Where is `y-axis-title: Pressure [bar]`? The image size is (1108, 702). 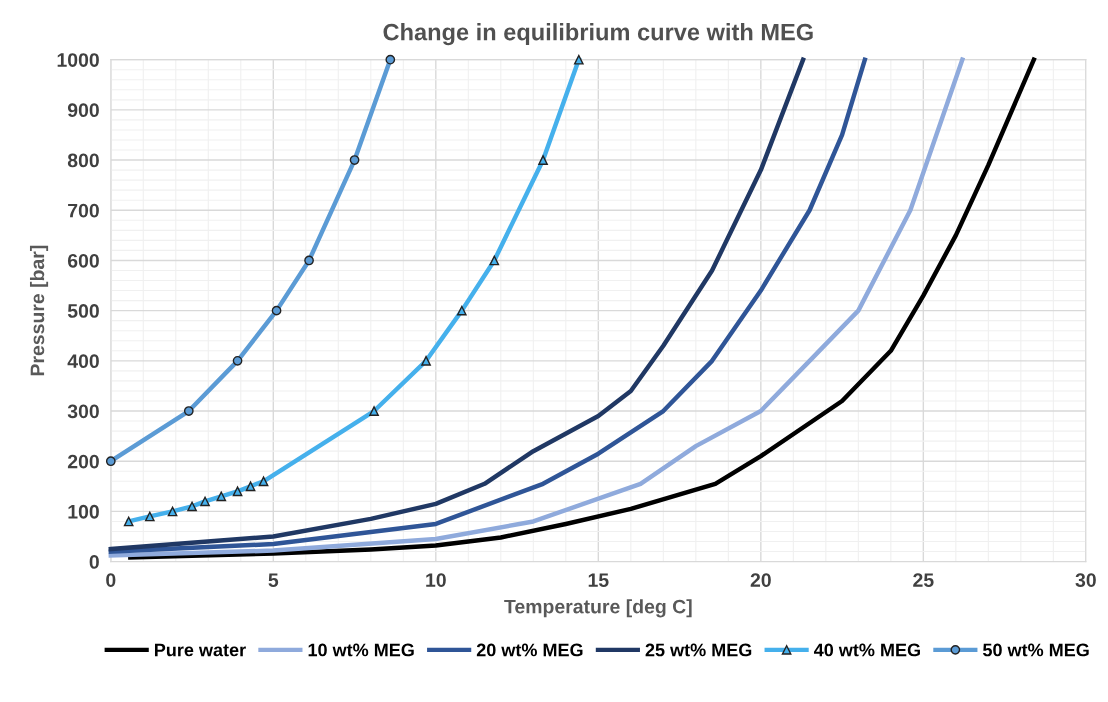
y-axis-title: Pressure [bar] is located at coordinates (39, 310).